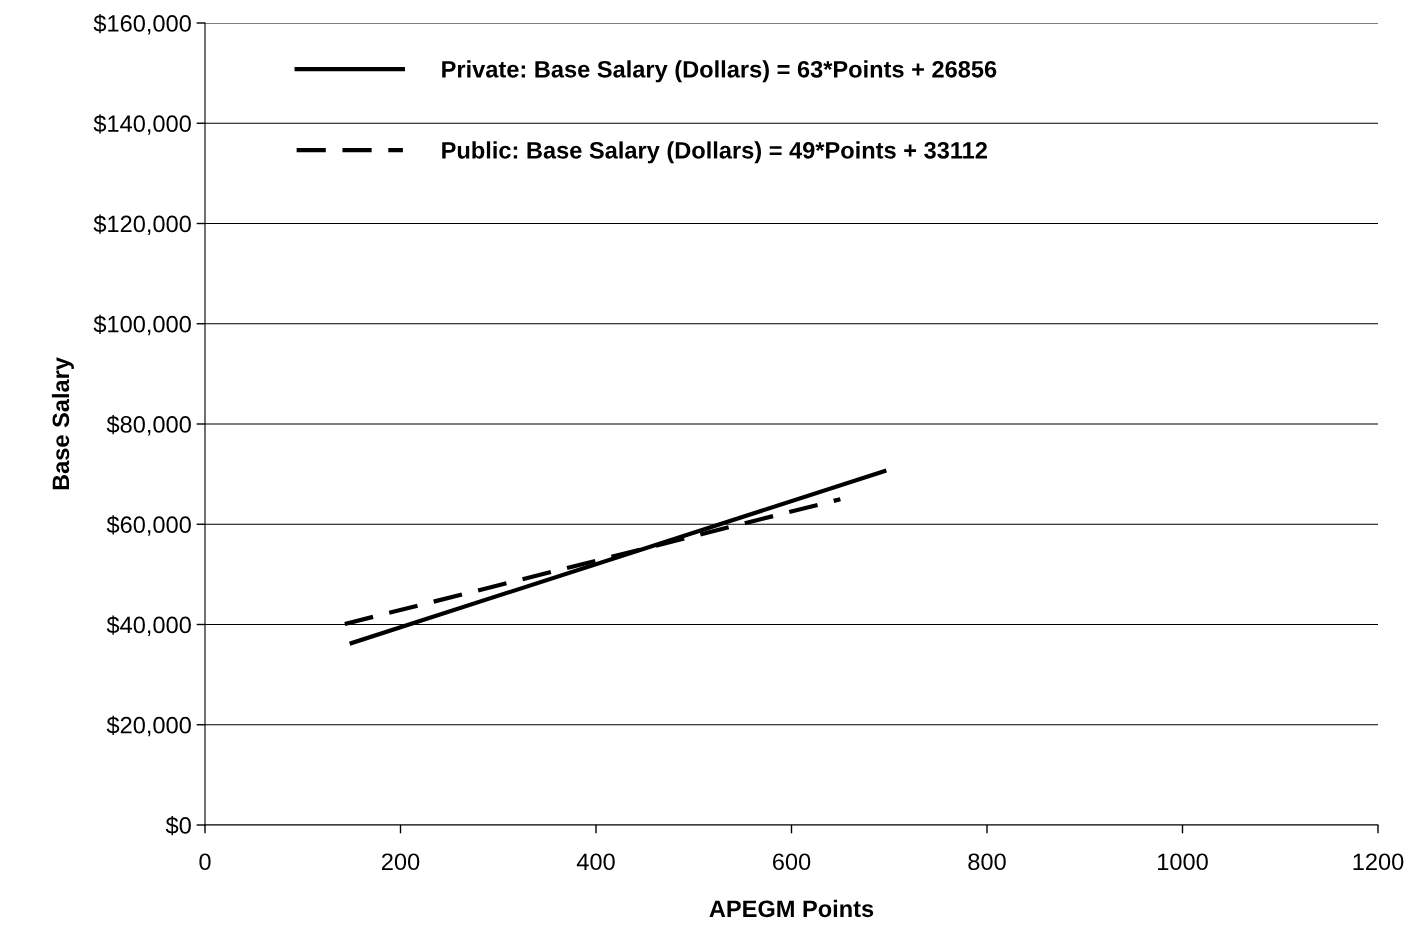  What do you see at coordinates (148, 626) in the screenshot?
I see `y-tick-label: $40,000` at bounding box center [148, 626].